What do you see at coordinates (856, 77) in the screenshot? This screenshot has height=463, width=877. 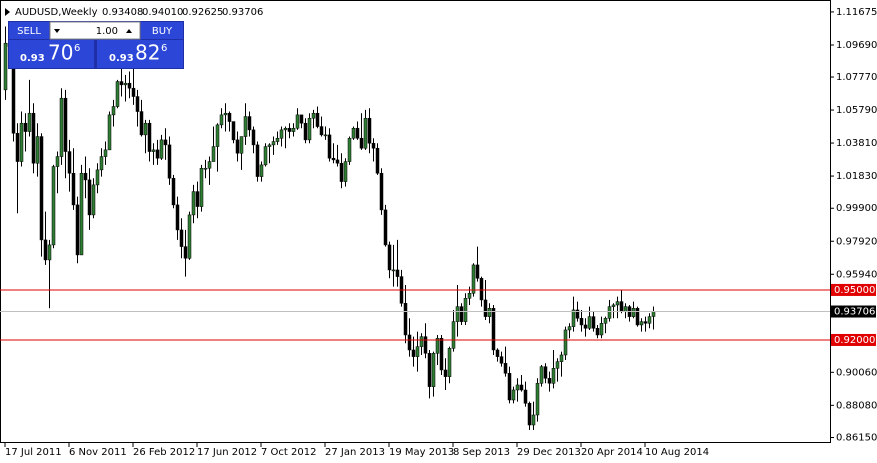 I see `y-tick-label: 1.07770` at bounding box center [856, 77].